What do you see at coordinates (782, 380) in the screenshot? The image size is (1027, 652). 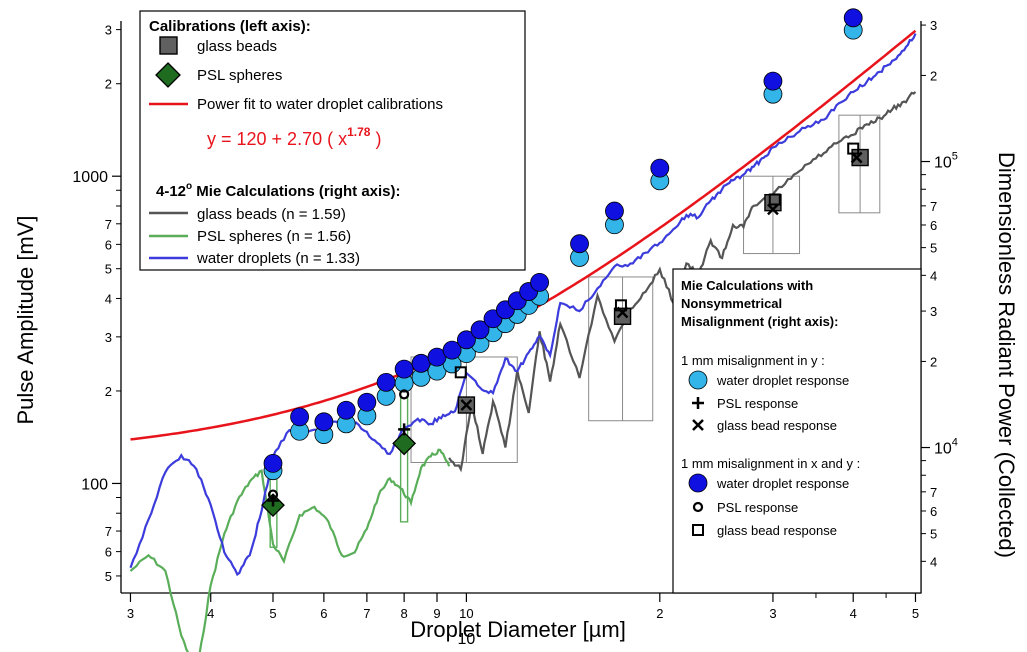 I see `legend-y-water-label: water droplet response` at bounding box center [782, 380].